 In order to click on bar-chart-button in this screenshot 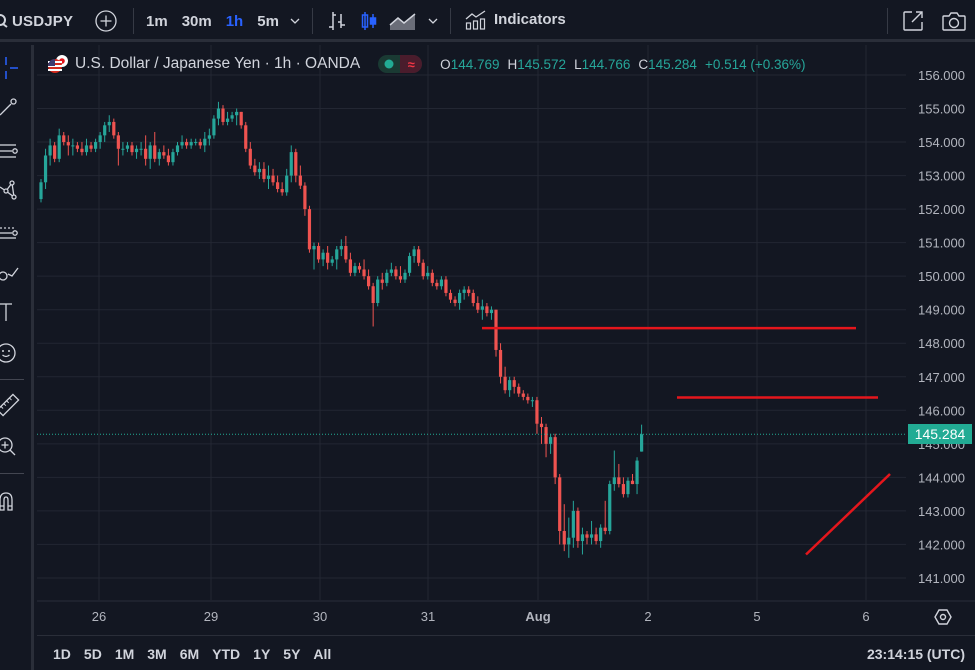, I will do `click(337, 21)`.